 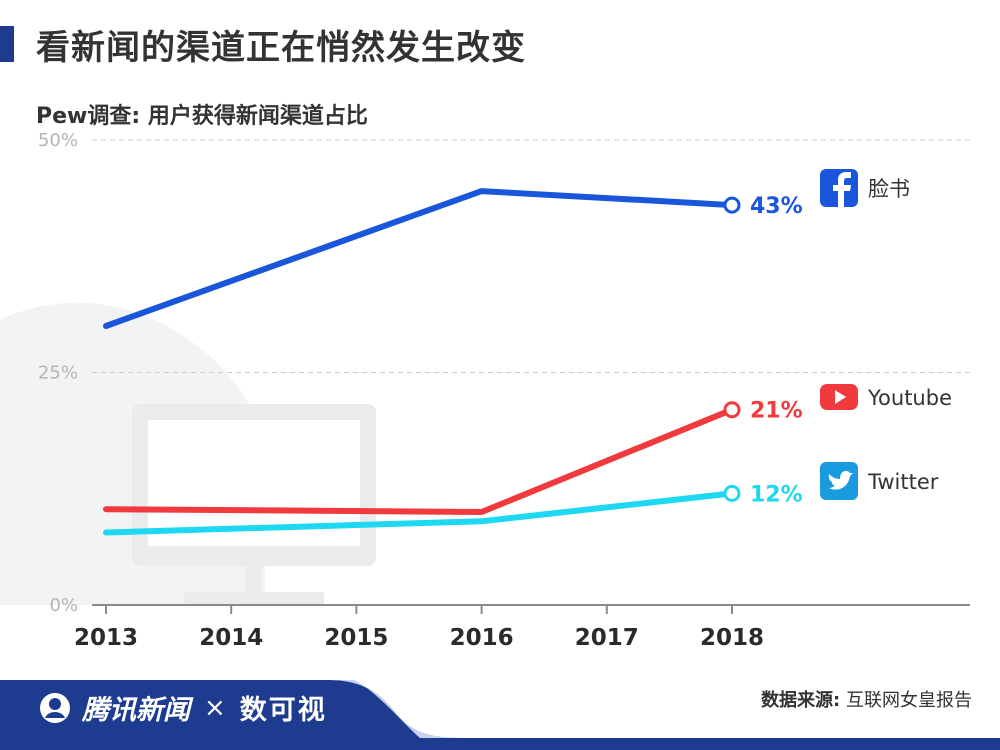 I want to click on source-value: 互联网女皇报告, so click(x=909, y=700).